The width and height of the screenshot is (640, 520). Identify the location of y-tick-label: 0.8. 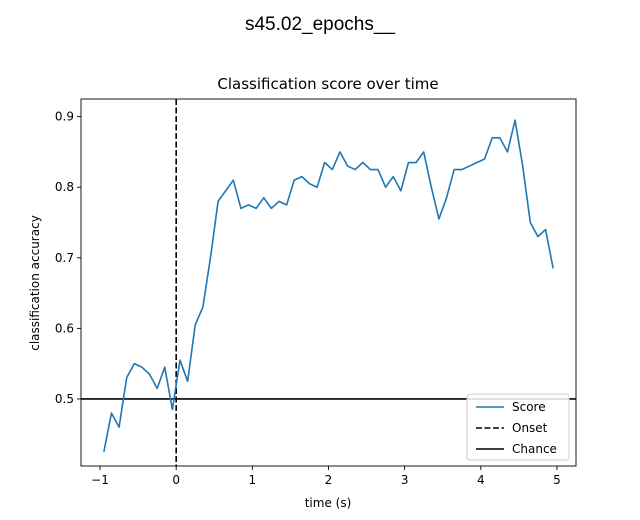
(64, 187).